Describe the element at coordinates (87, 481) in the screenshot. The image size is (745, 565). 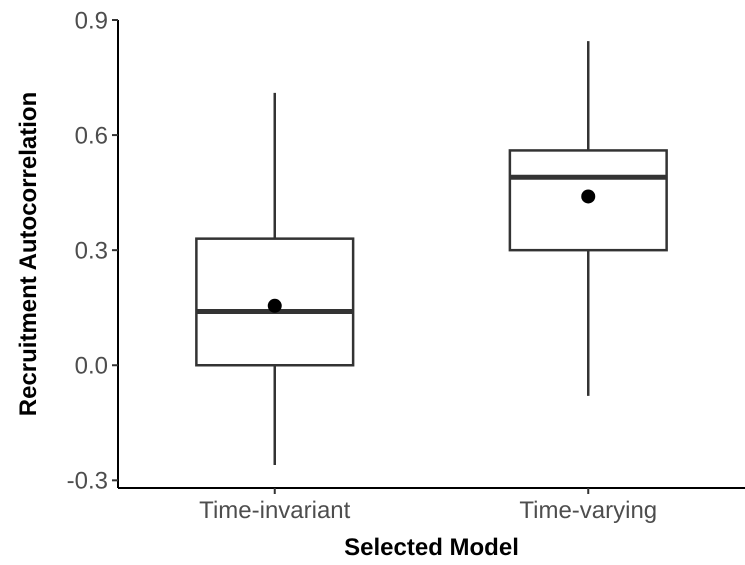
I see `y-tick-label: -0.3` at that location.